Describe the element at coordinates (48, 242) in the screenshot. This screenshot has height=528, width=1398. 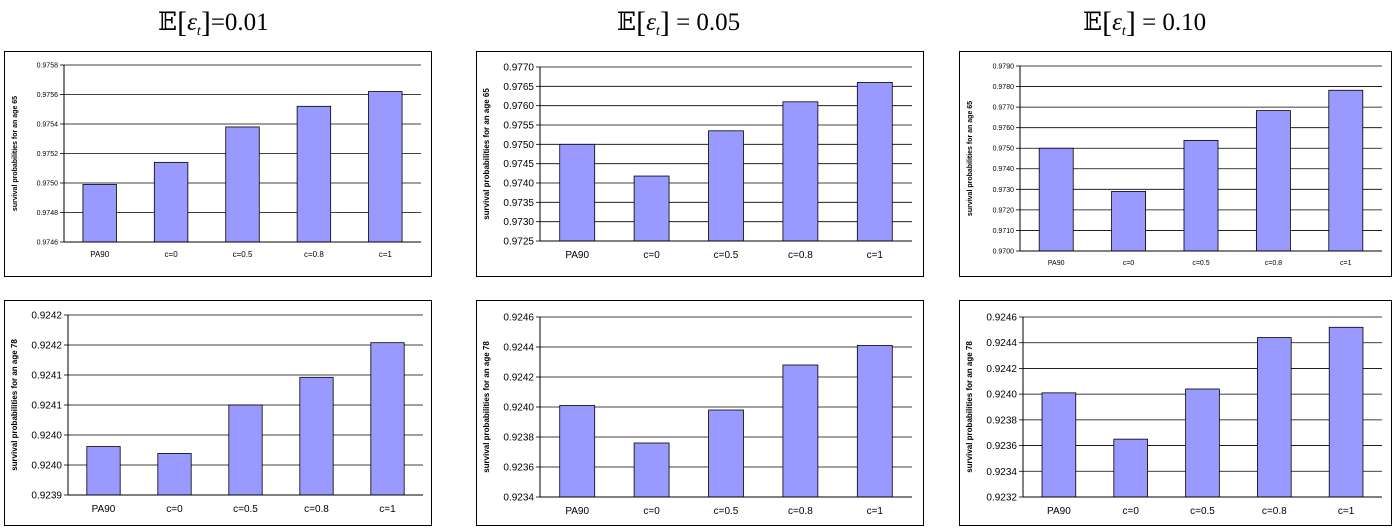
I see `y-tick-label: 0.9746` at that location.